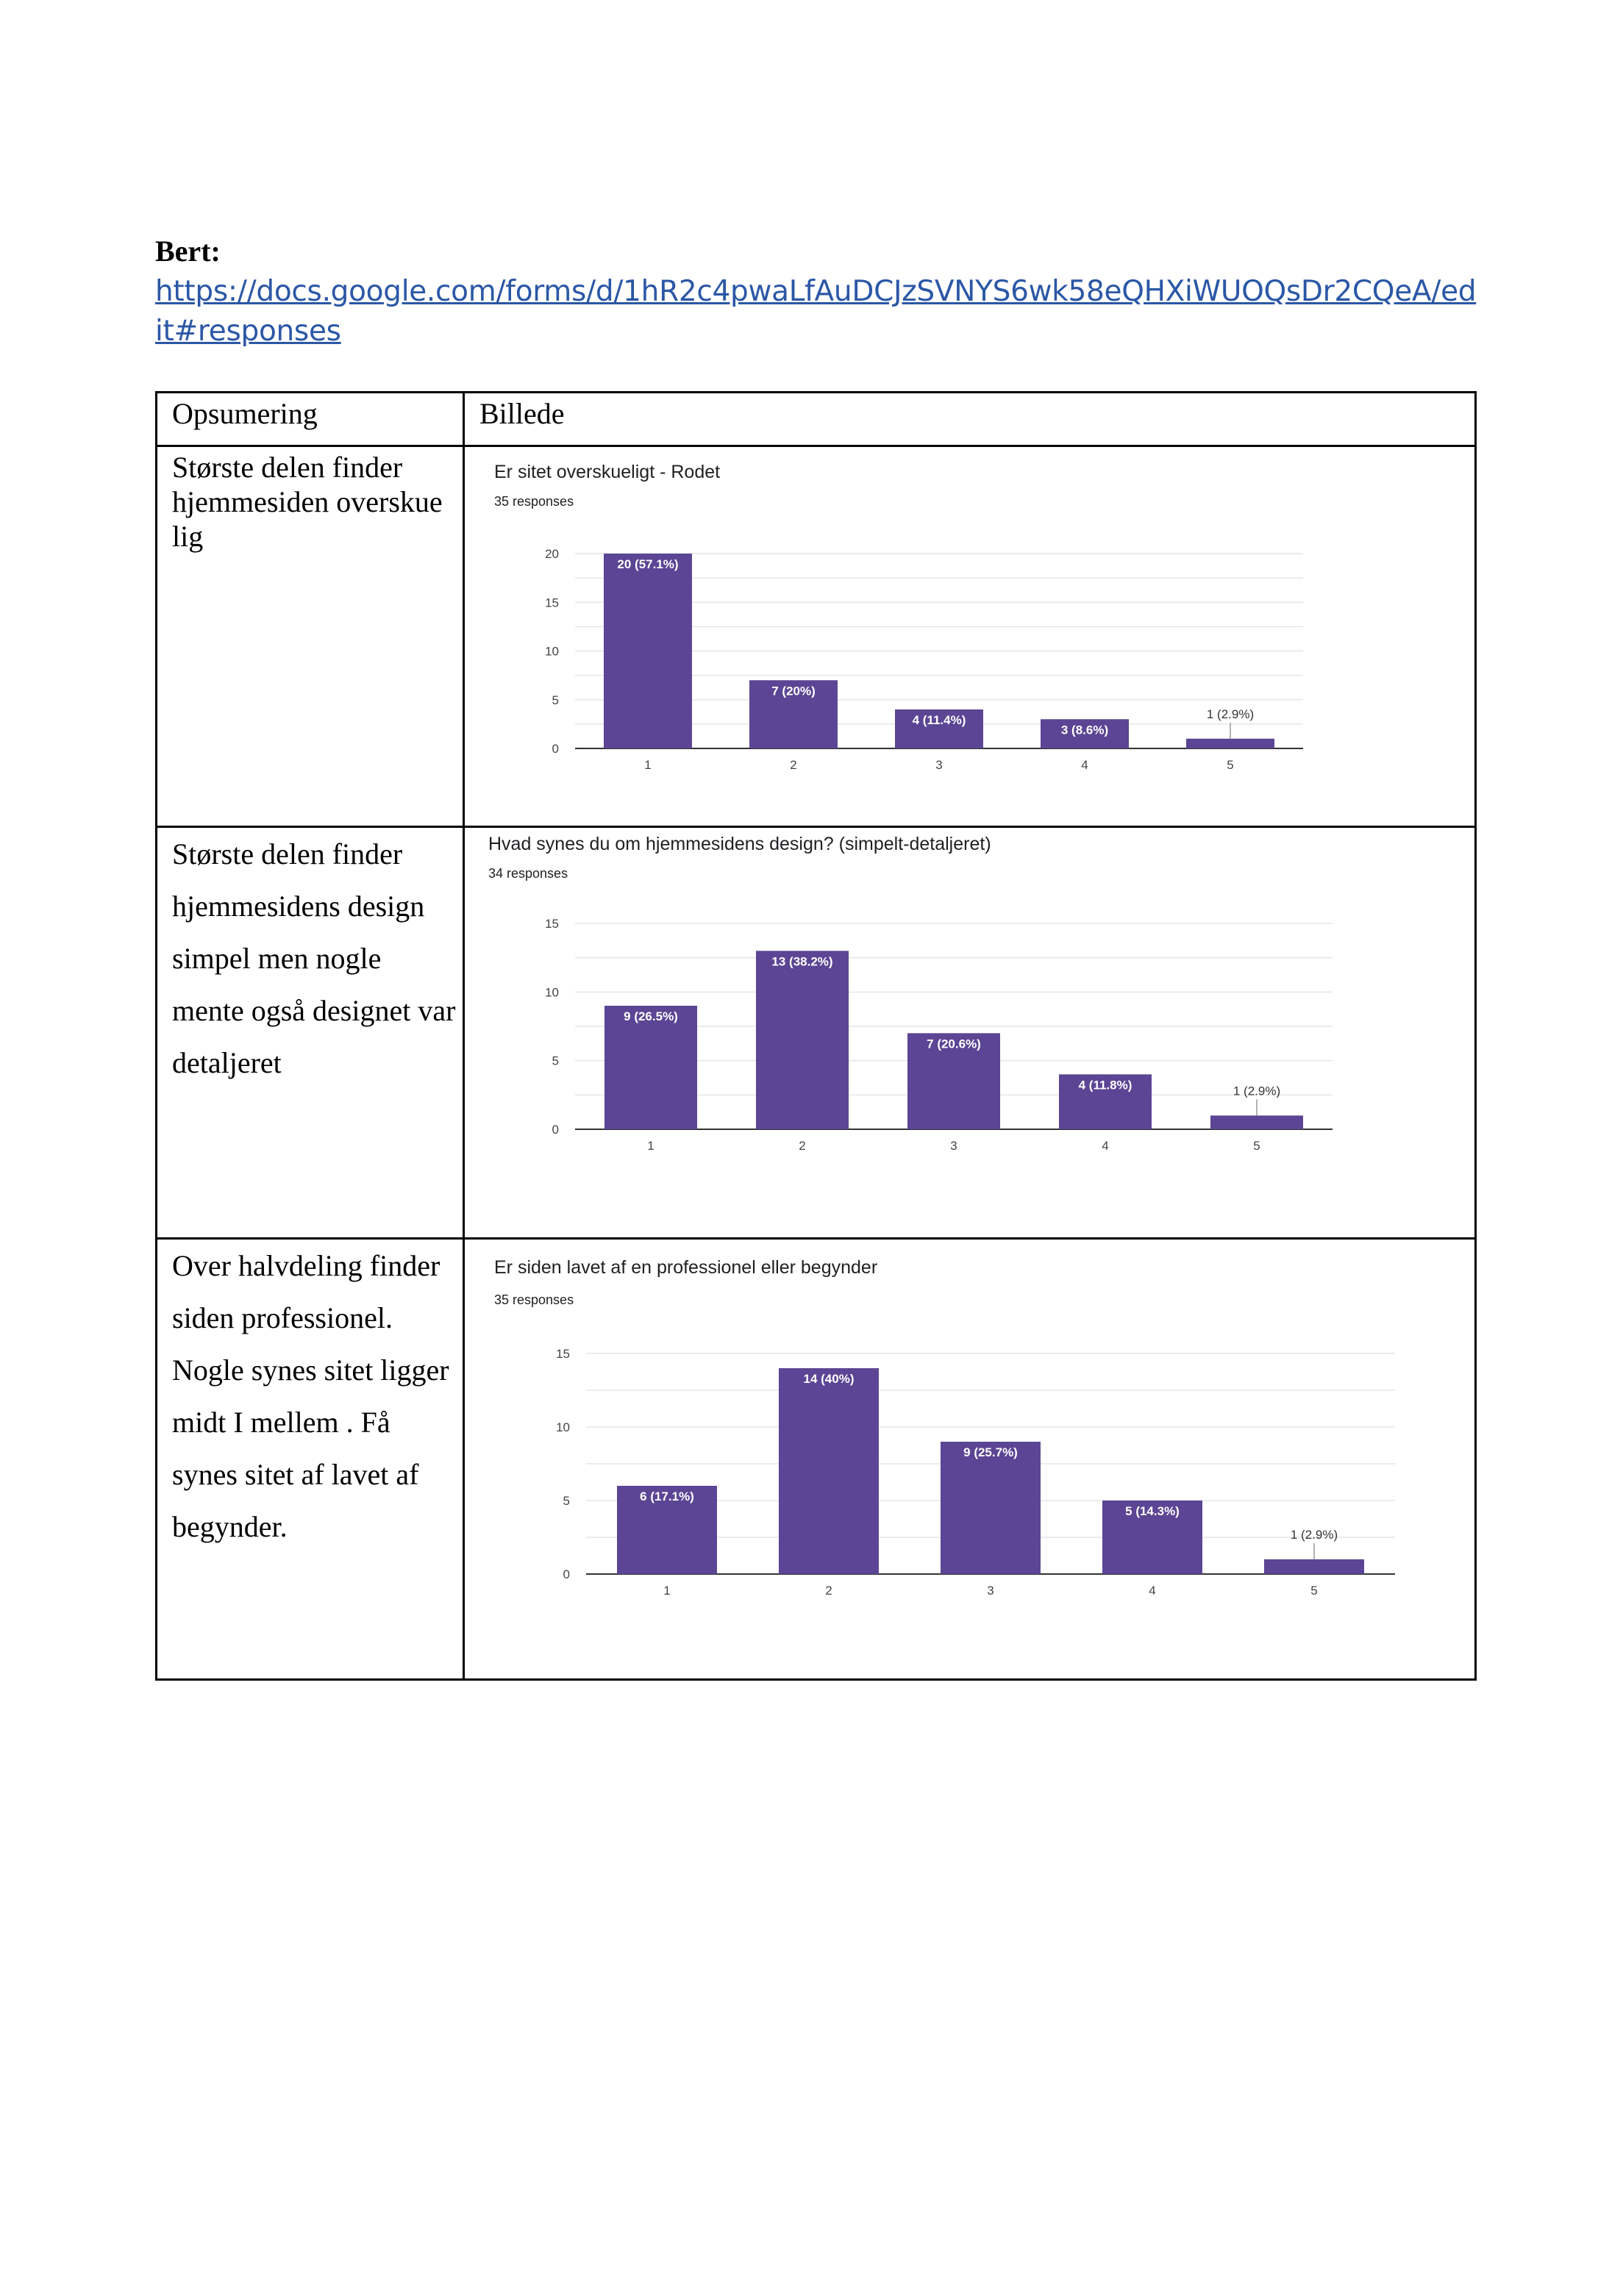  What do you see at coordinates (651, 1016) in the screenshot?
I see `data-label: 9 (26.5%)` at bounding box center [651, 1016].